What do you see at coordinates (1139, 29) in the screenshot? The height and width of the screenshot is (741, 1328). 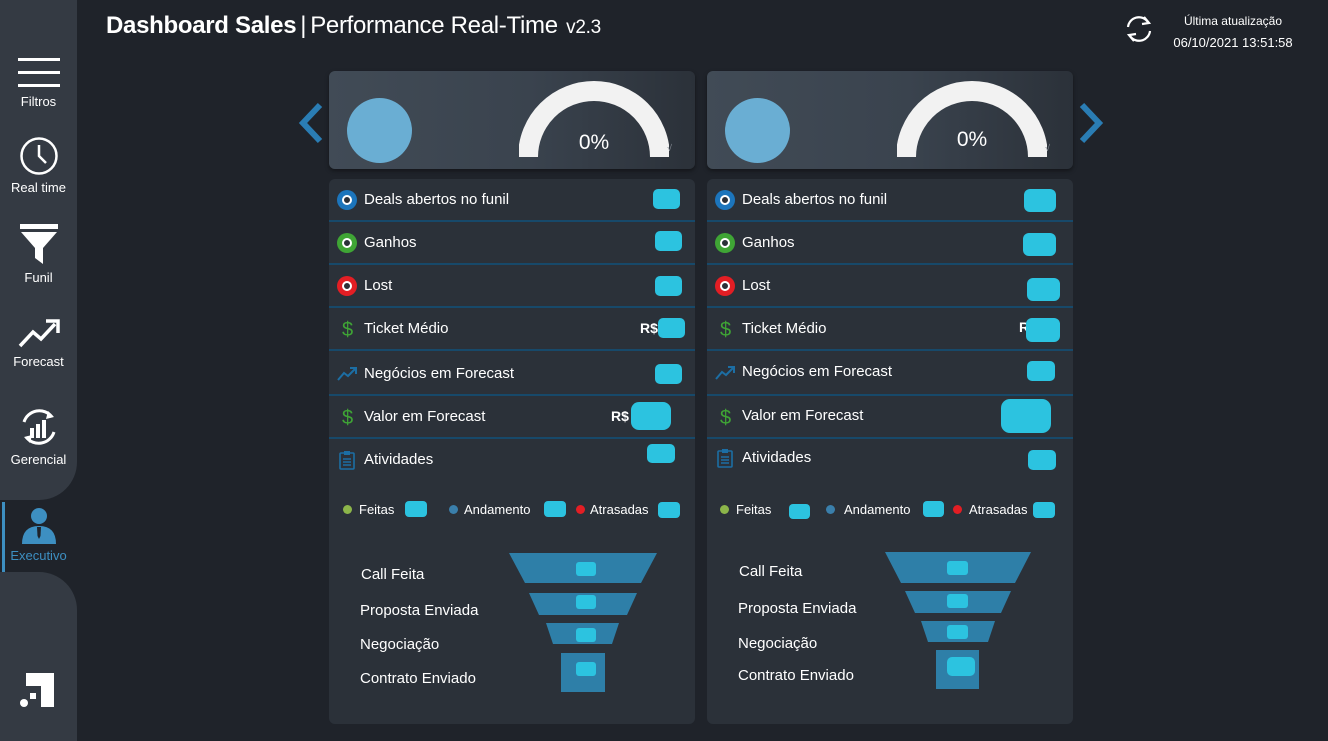 I see `refresh-icon` at bounding box center [1139, 29].